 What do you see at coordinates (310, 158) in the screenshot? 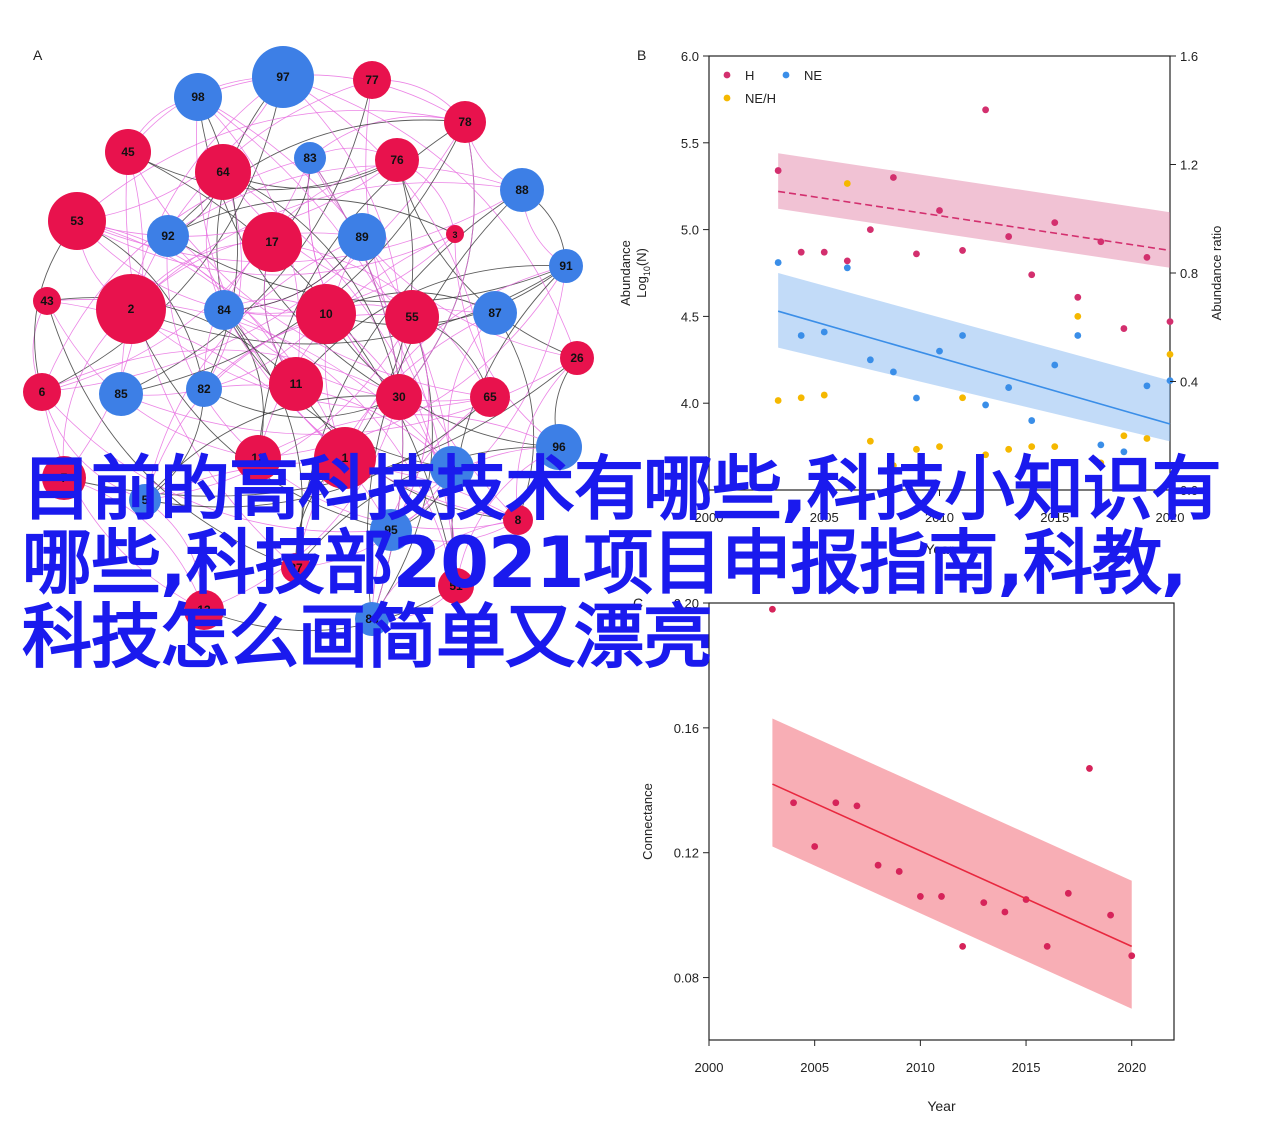
I see `network-node-label: 83` at bounding box center [310, 158].